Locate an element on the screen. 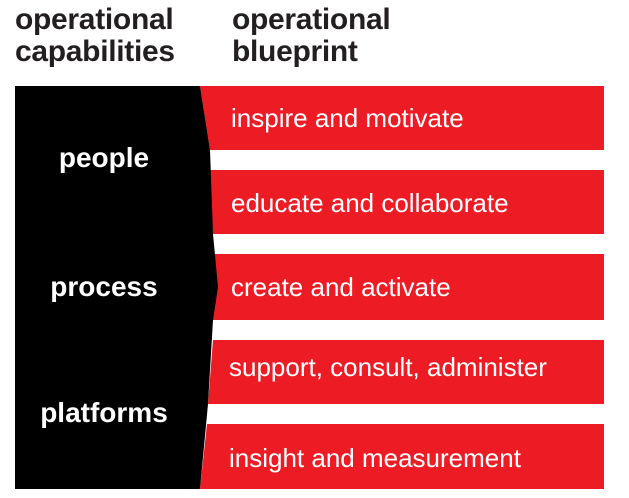  blueprint-item-insight: insight and measurement is located at coordinates (375, 458).